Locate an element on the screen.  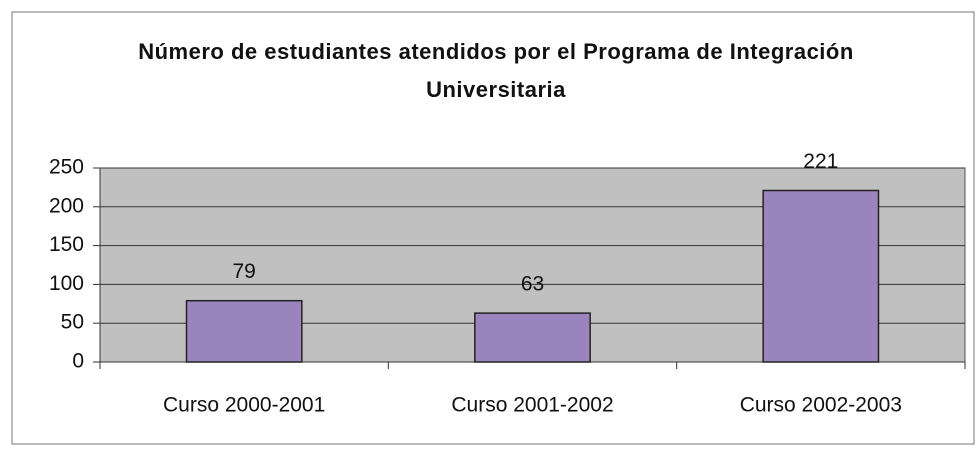
y-tick-label: 50 is located at coordinates (72, 322).